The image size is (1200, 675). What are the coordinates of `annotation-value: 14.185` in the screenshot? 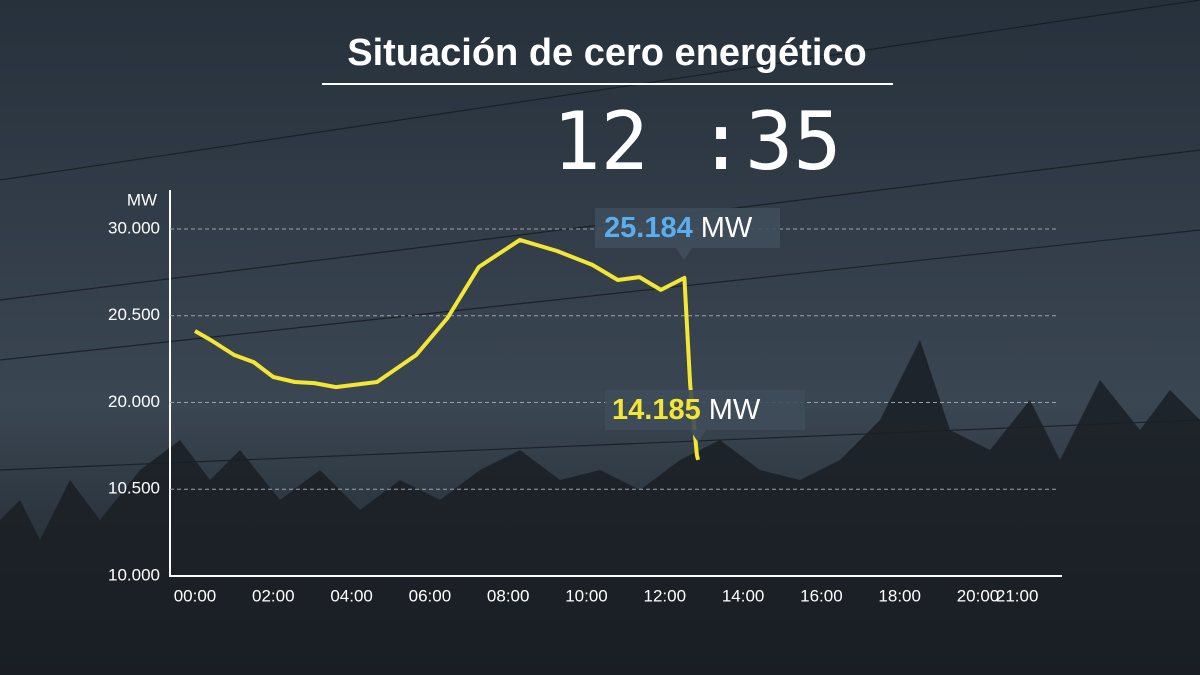 It's located at (656, 410).